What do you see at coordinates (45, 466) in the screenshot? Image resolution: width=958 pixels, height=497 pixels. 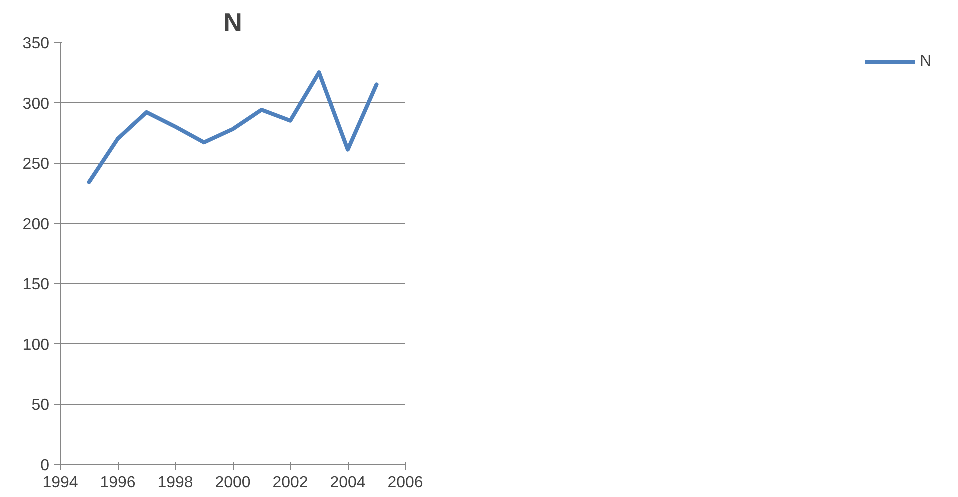 I see `y-tick-label: 0` at bounding box center [45, 466].